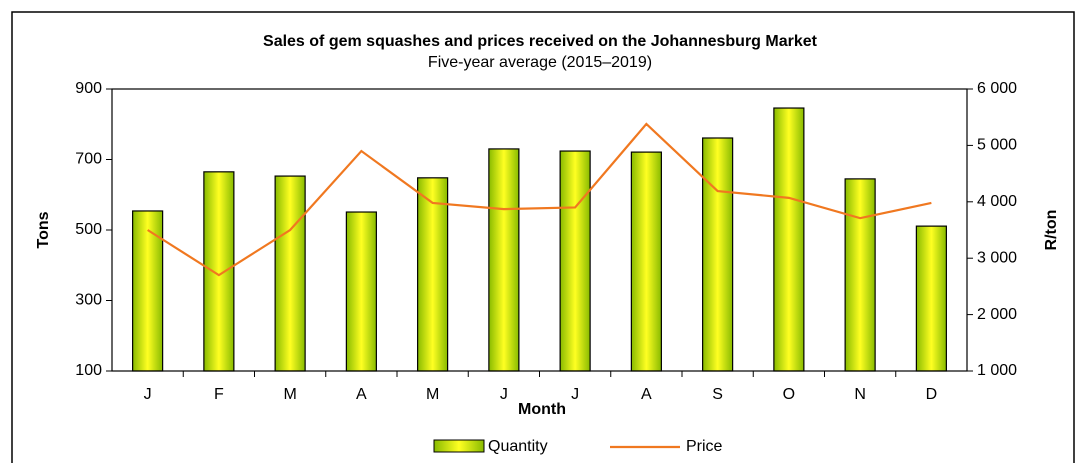  I want to click on x-tick-label: F, so click(219, 394).